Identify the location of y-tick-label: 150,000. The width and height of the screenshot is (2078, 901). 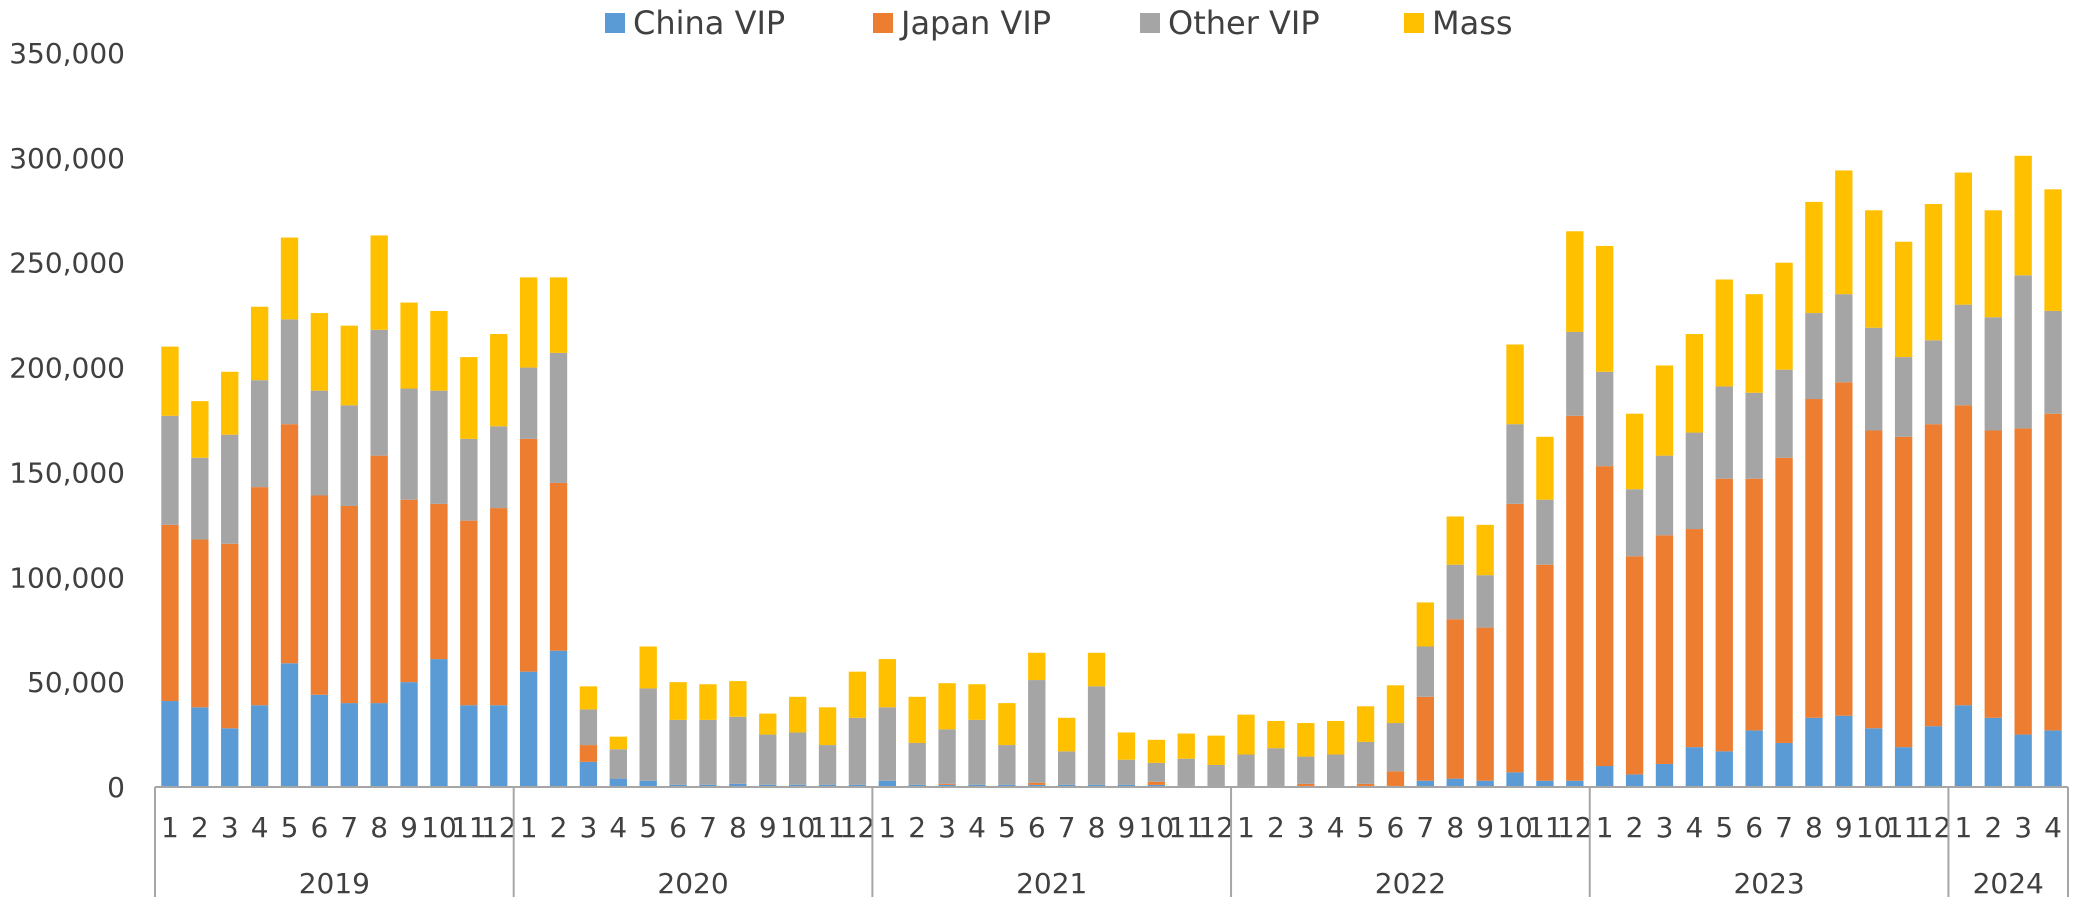
(67, 472).